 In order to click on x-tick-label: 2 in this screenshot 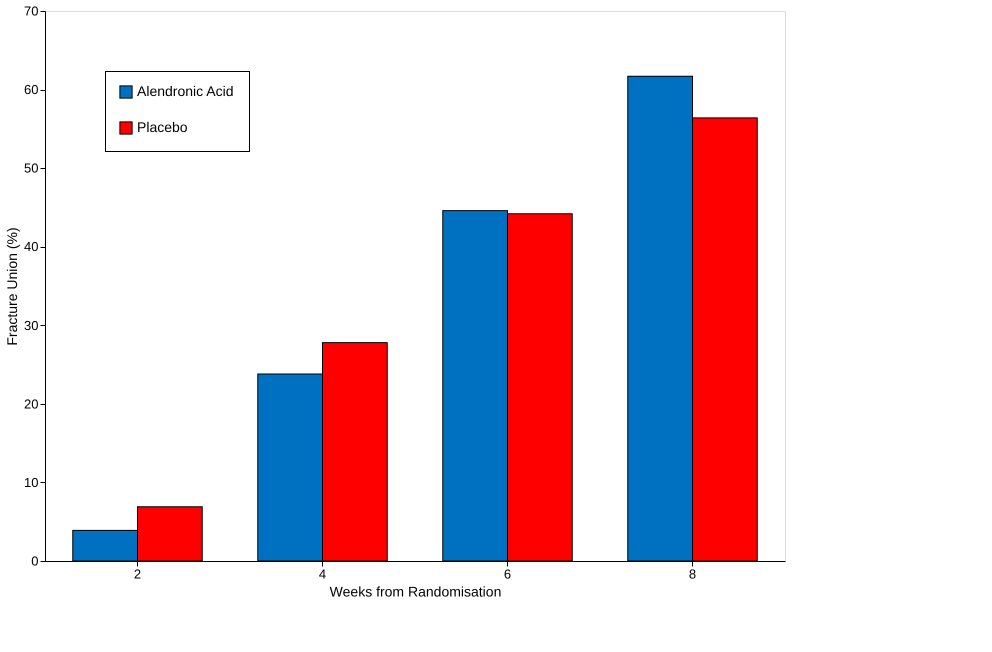, I will do `click(138, 574)`.